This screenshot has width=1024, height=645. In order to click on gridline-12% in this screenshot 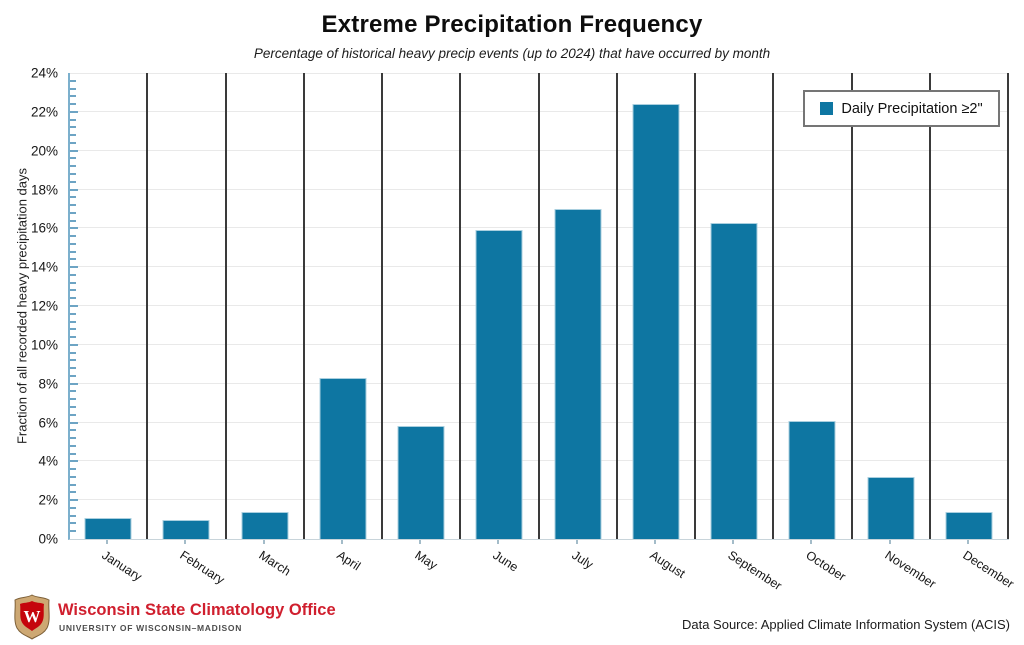, I will do `click(539, 305)`.